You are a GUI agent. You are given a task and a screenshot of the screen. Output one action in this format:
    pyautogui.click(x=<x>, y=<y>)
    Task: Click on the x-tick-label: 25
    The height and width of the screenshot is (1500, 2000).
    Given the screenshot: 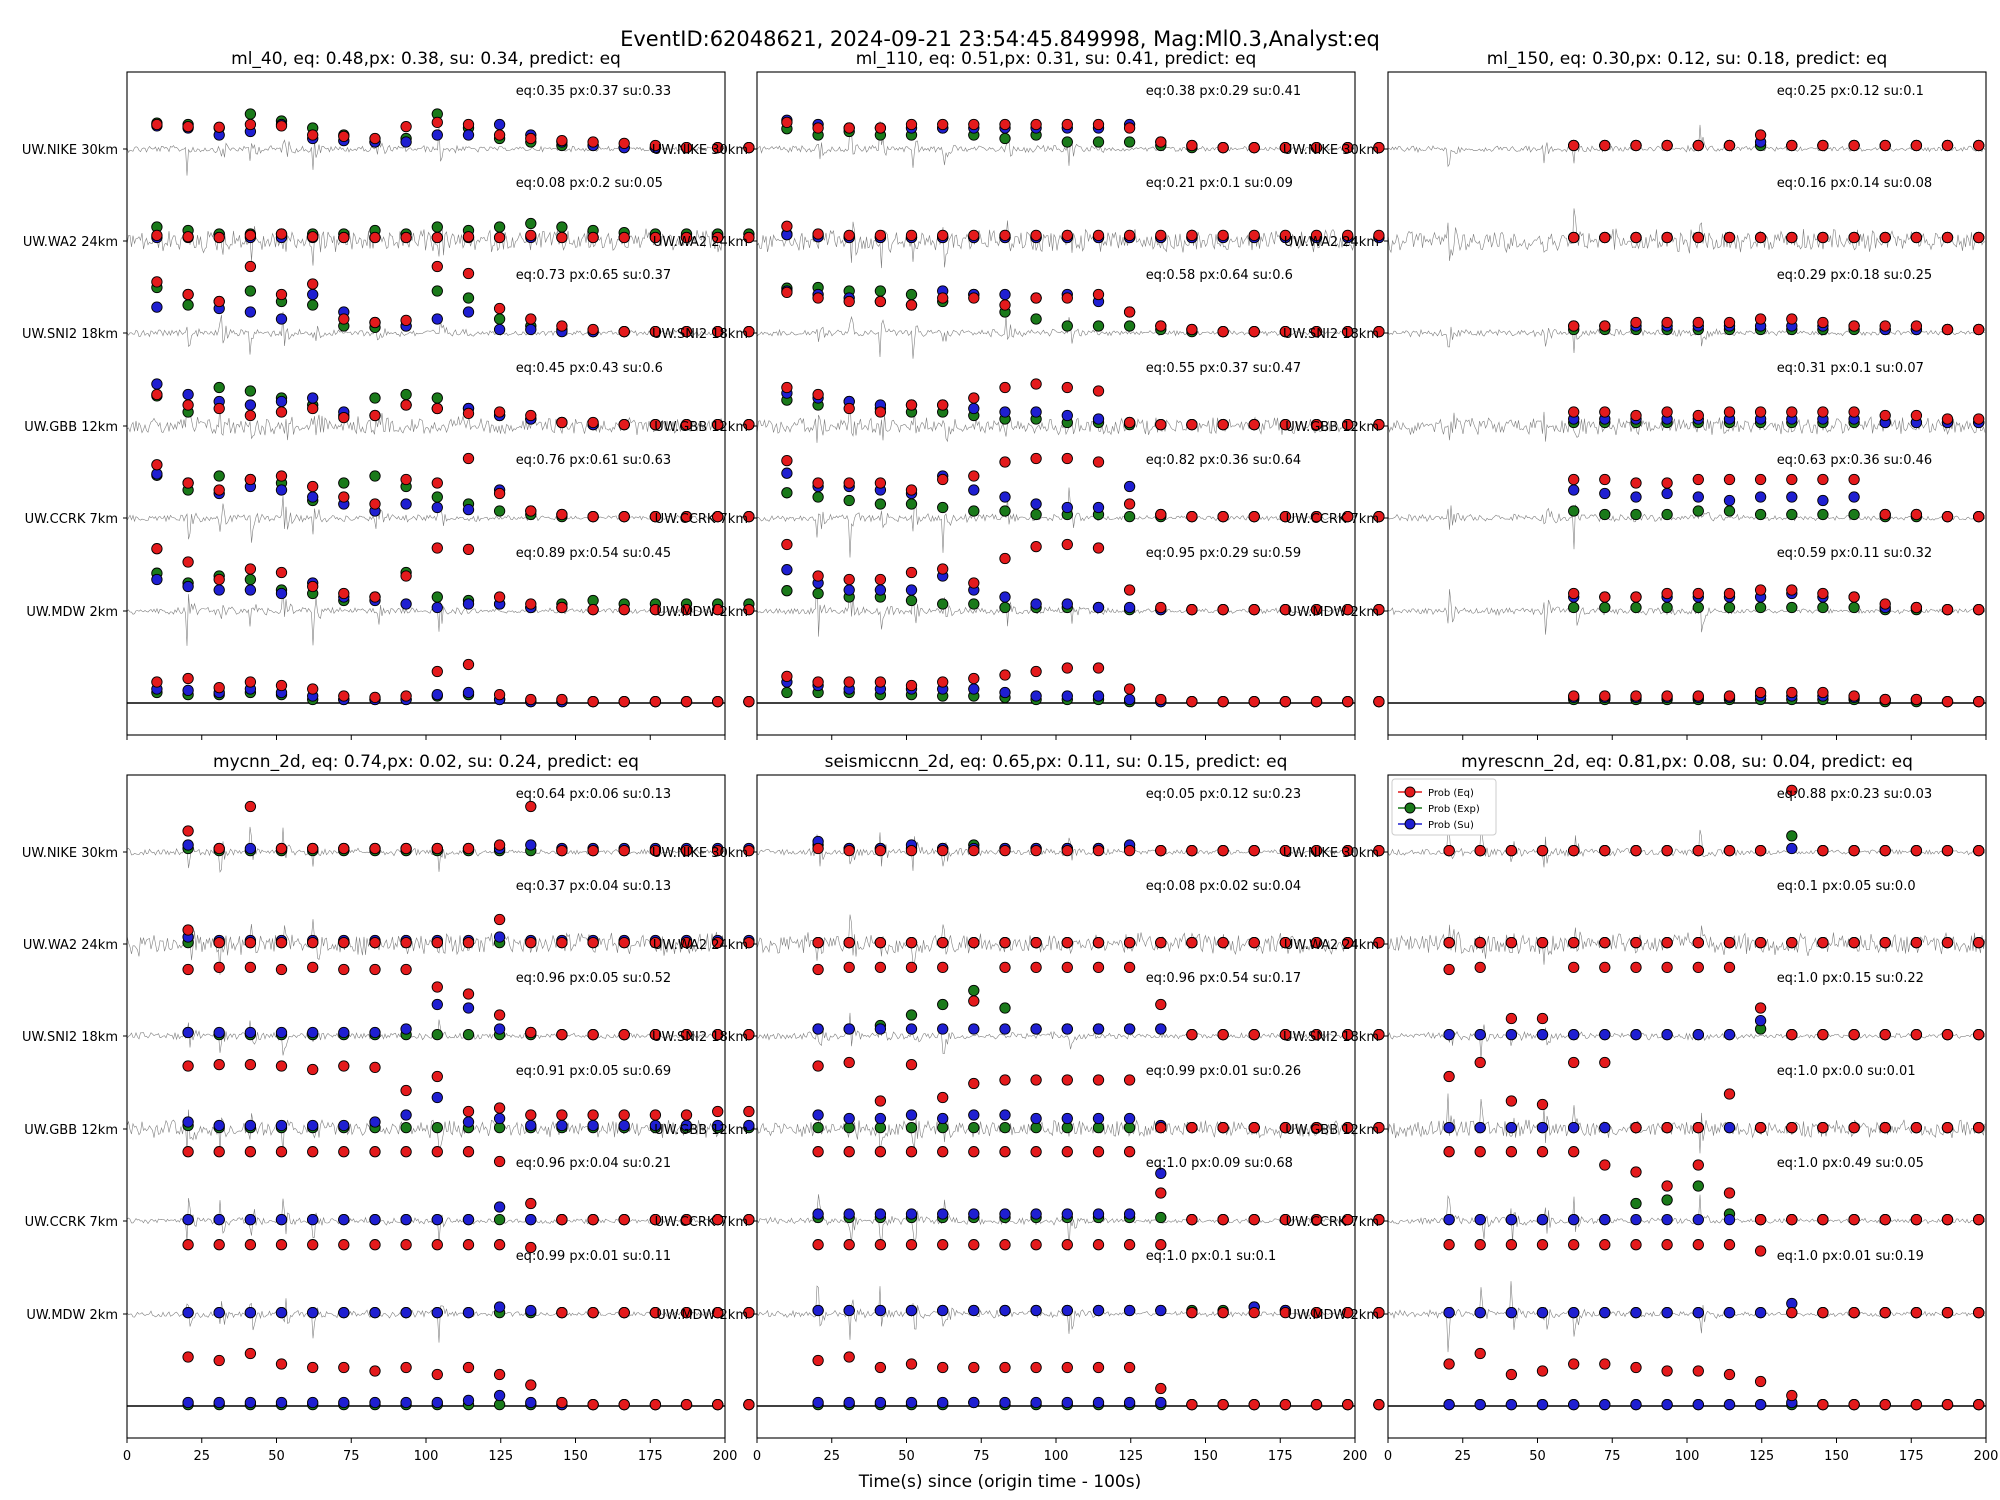 What is the action you would take?
    pyautogui.click(x=201, y=1456)
    